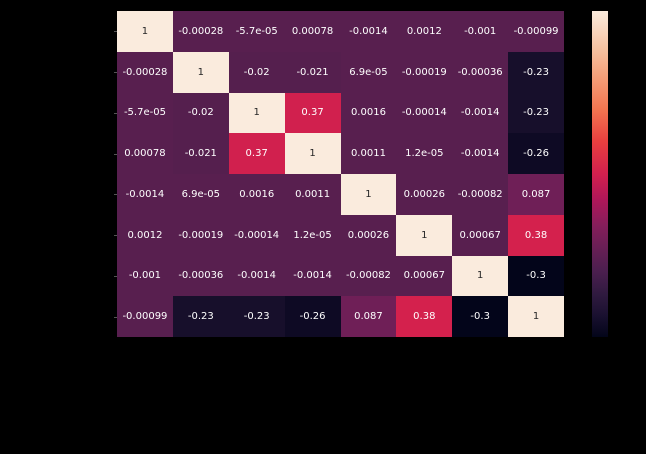 This screenshot has height=454, width=646. What do you see at coordinates (600, 174) in the screenshot?
I see `colorbar` at bounding box center [600, 174].